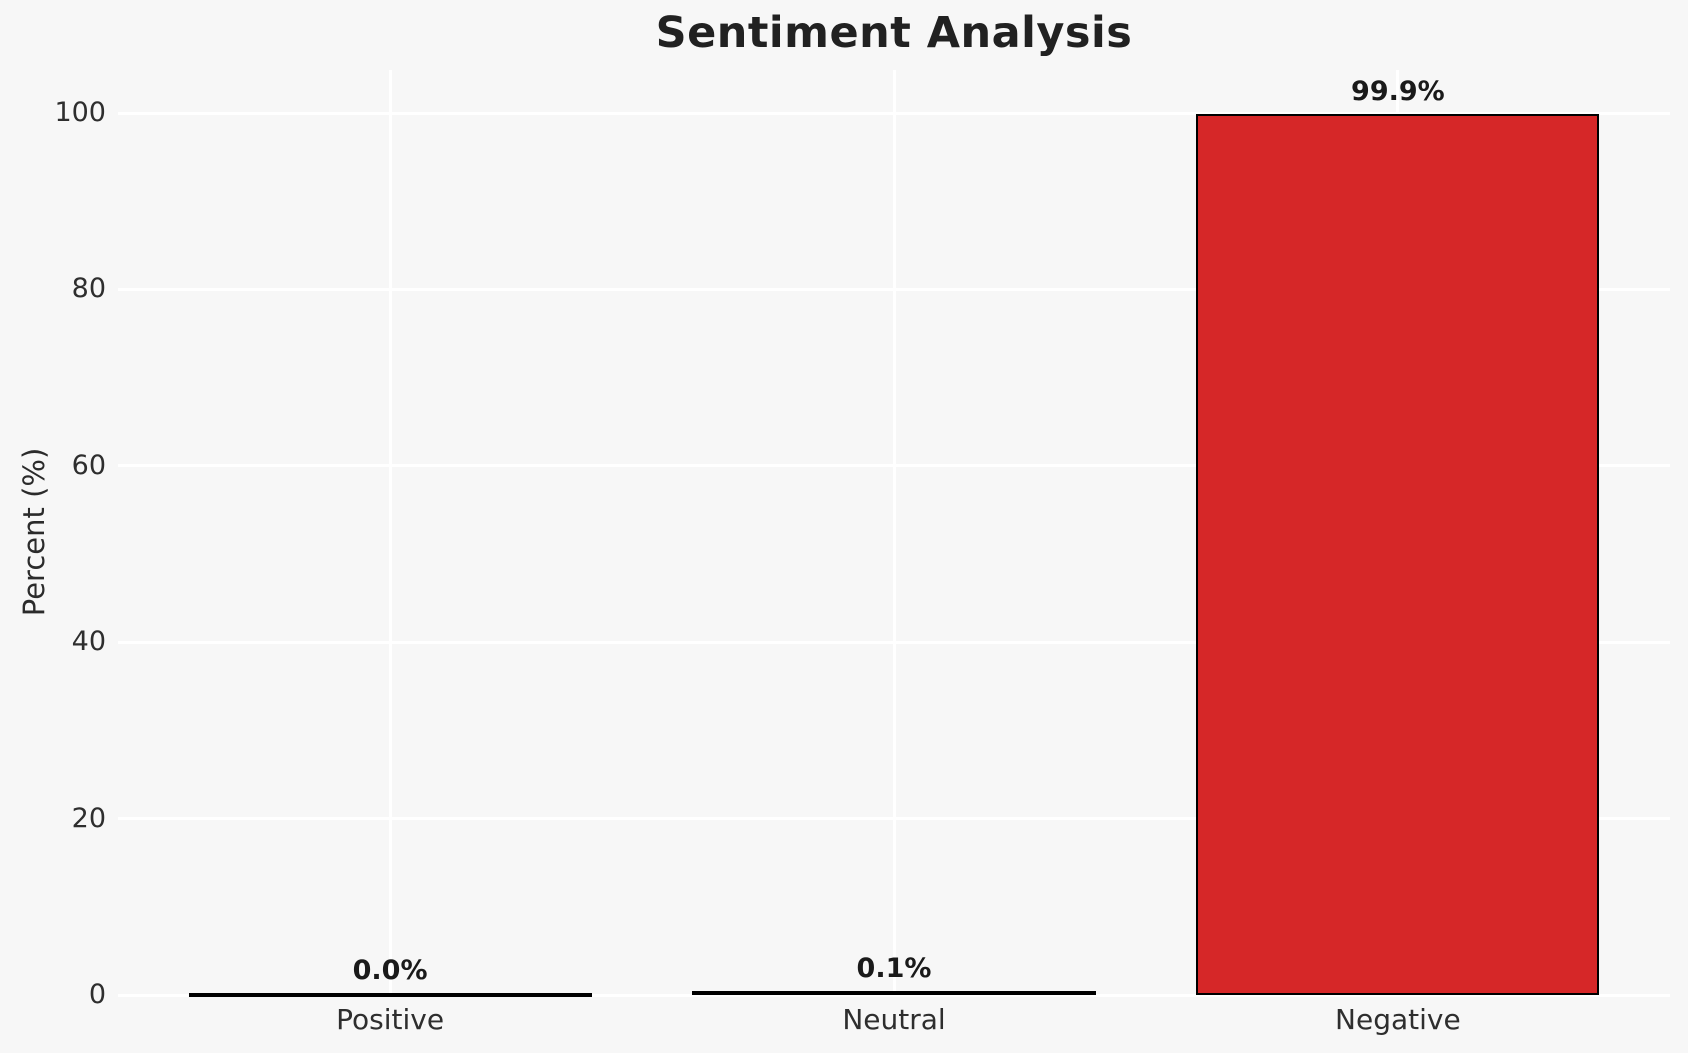 This screenshot has width=1688, height=1053. Describe the element at coordinates (894, 532) in the screenshot. I see `gridline-x-neutral` at that location.